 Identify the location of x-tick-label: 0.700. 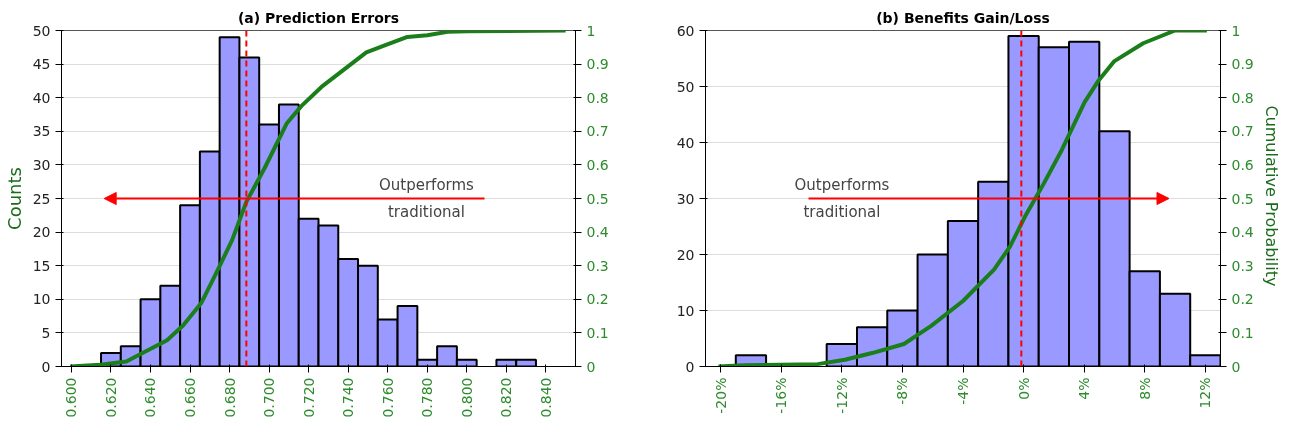
(269, 397).